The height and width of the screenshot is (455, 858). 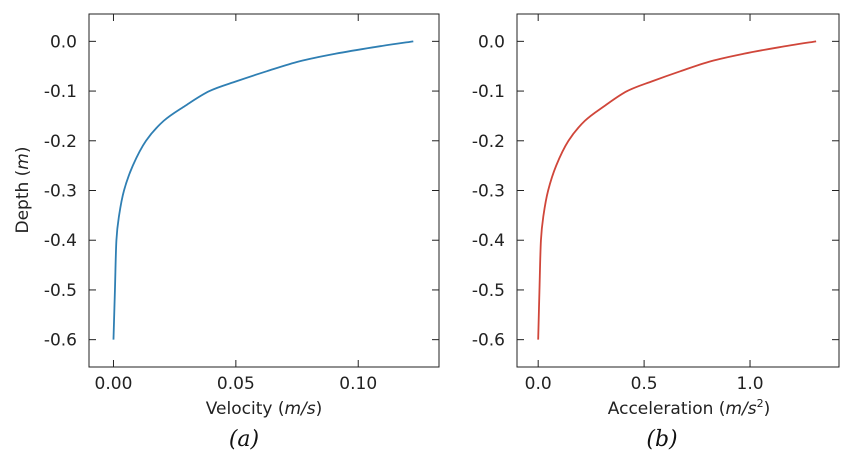 I want to click on xtick-label: 0.10, so click(x=358, y=384).